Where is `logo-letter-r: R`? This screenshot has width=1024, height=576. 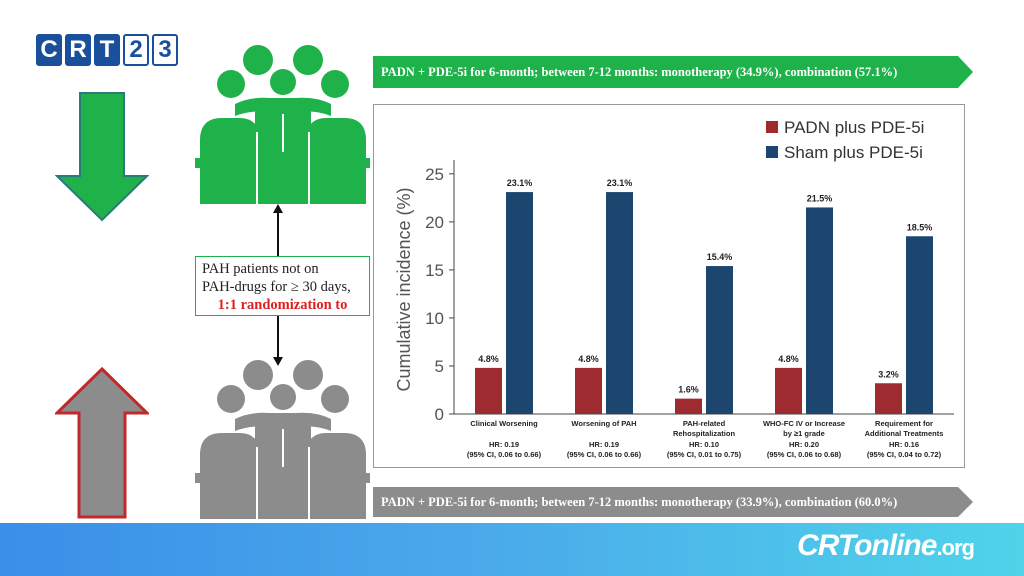
logo-letter-r: R is located at coordinates (78, 50).